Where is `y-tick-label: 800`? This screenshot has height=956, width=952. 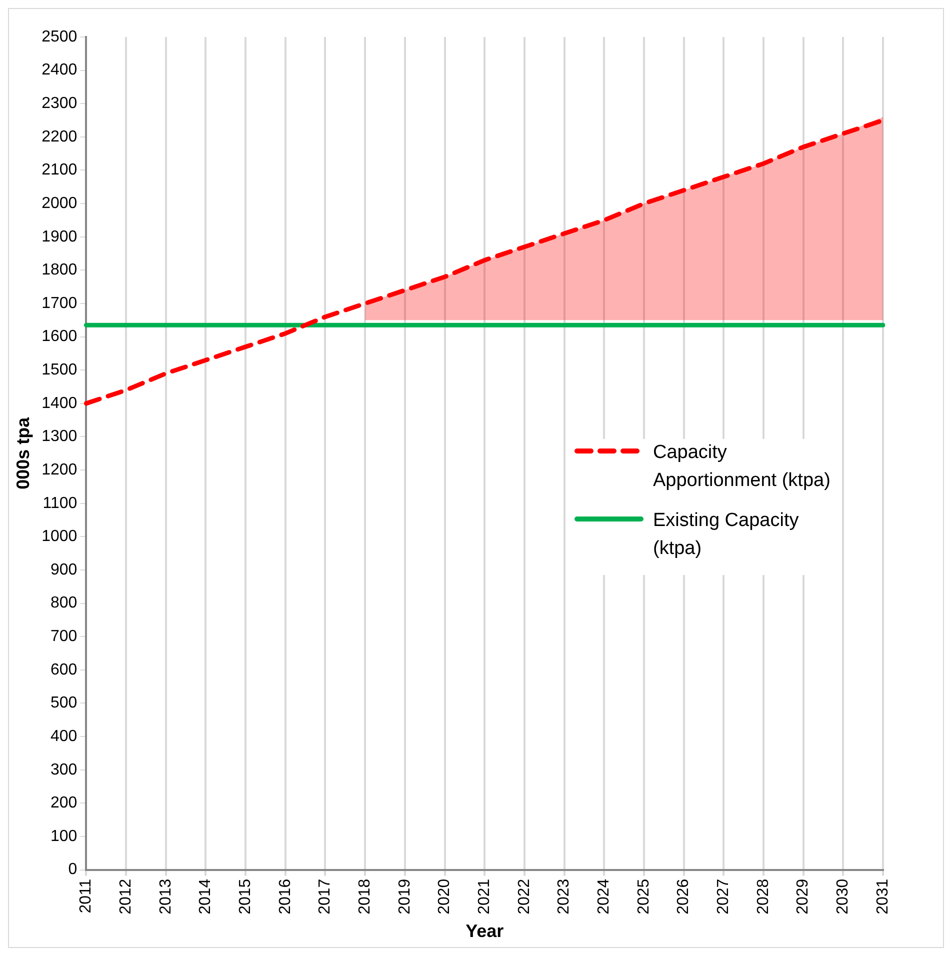
y-tick-label: 800 is located at coordinates (64, 603).